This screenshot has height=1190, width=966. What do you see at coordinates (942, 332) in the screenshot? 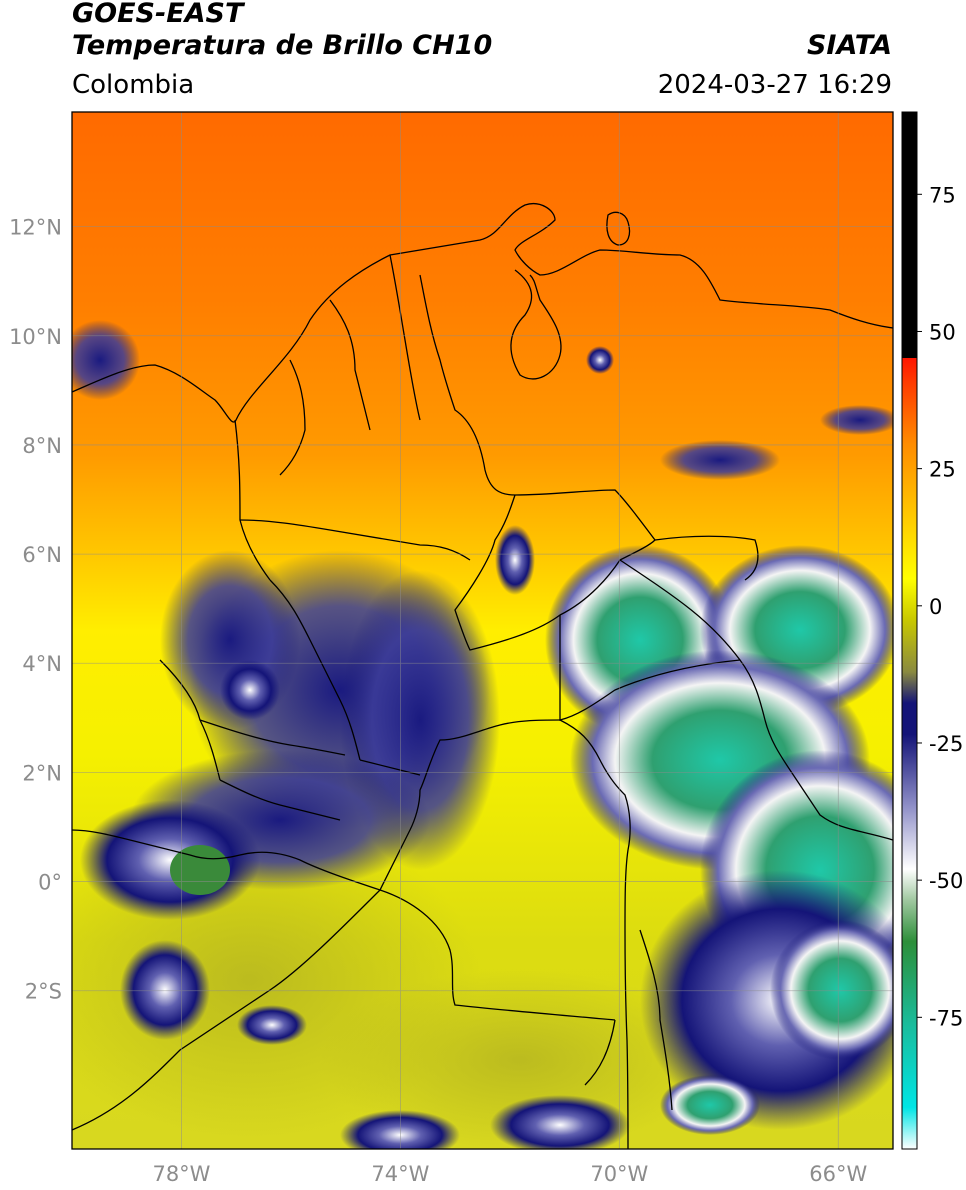
I see `colorbar-tick-label: 50` at bounding box center [942, 332].